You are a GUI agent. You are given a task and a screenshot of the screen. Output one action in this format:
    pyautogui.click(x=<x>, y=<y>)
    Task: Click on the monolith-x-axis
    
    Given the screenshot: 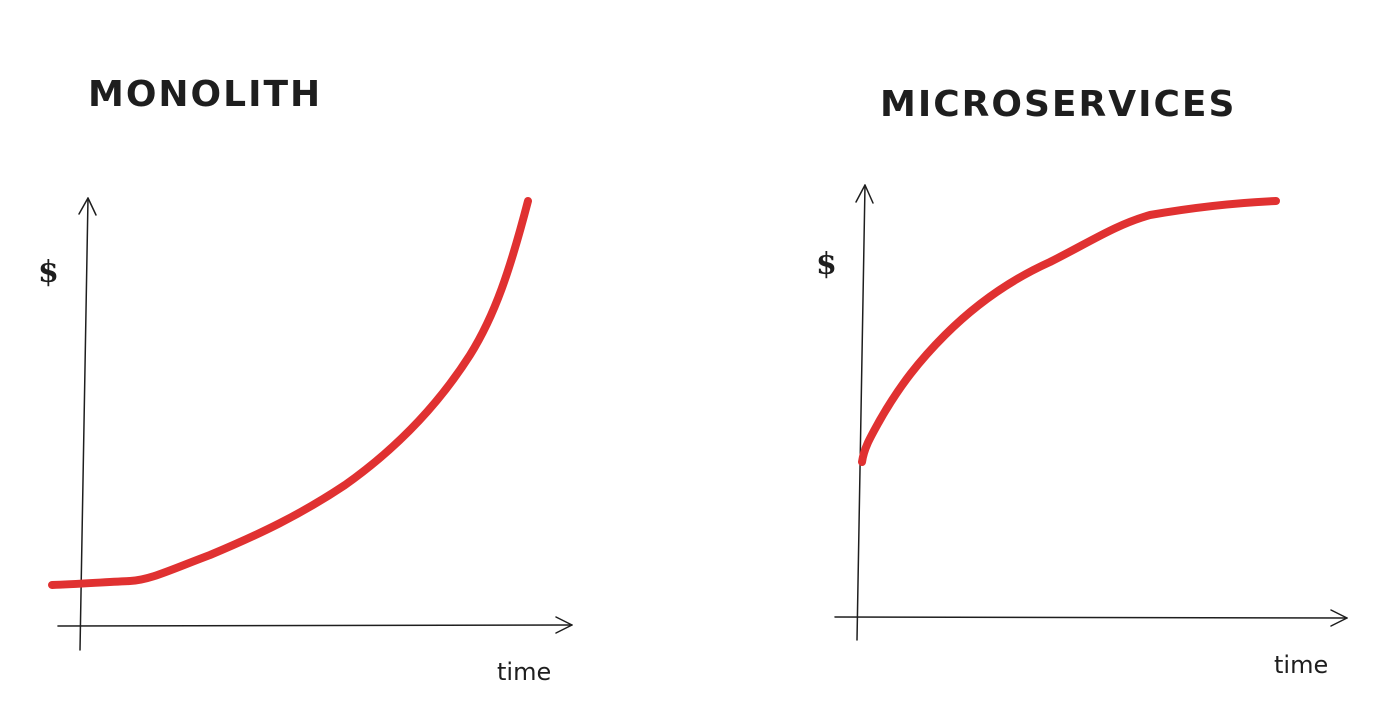 What is the action you would take?
    pyautogui.click(x=315, y=625)
    